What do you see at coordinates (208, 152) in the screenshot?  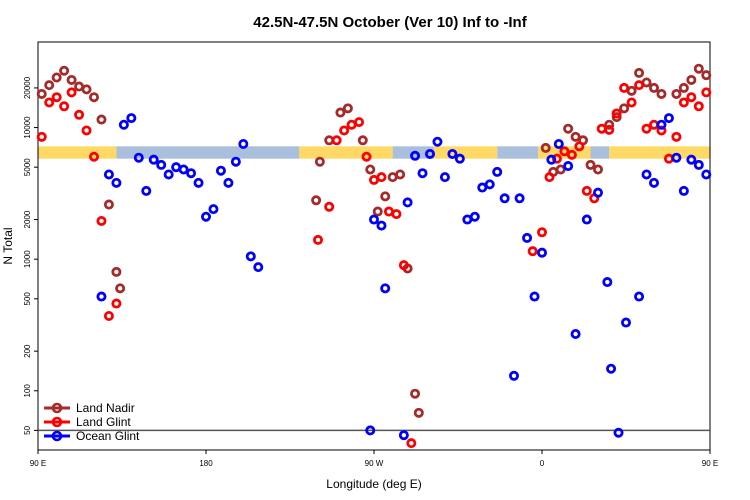 I see `band-segment-ocean` at bounding box center [208, 152].